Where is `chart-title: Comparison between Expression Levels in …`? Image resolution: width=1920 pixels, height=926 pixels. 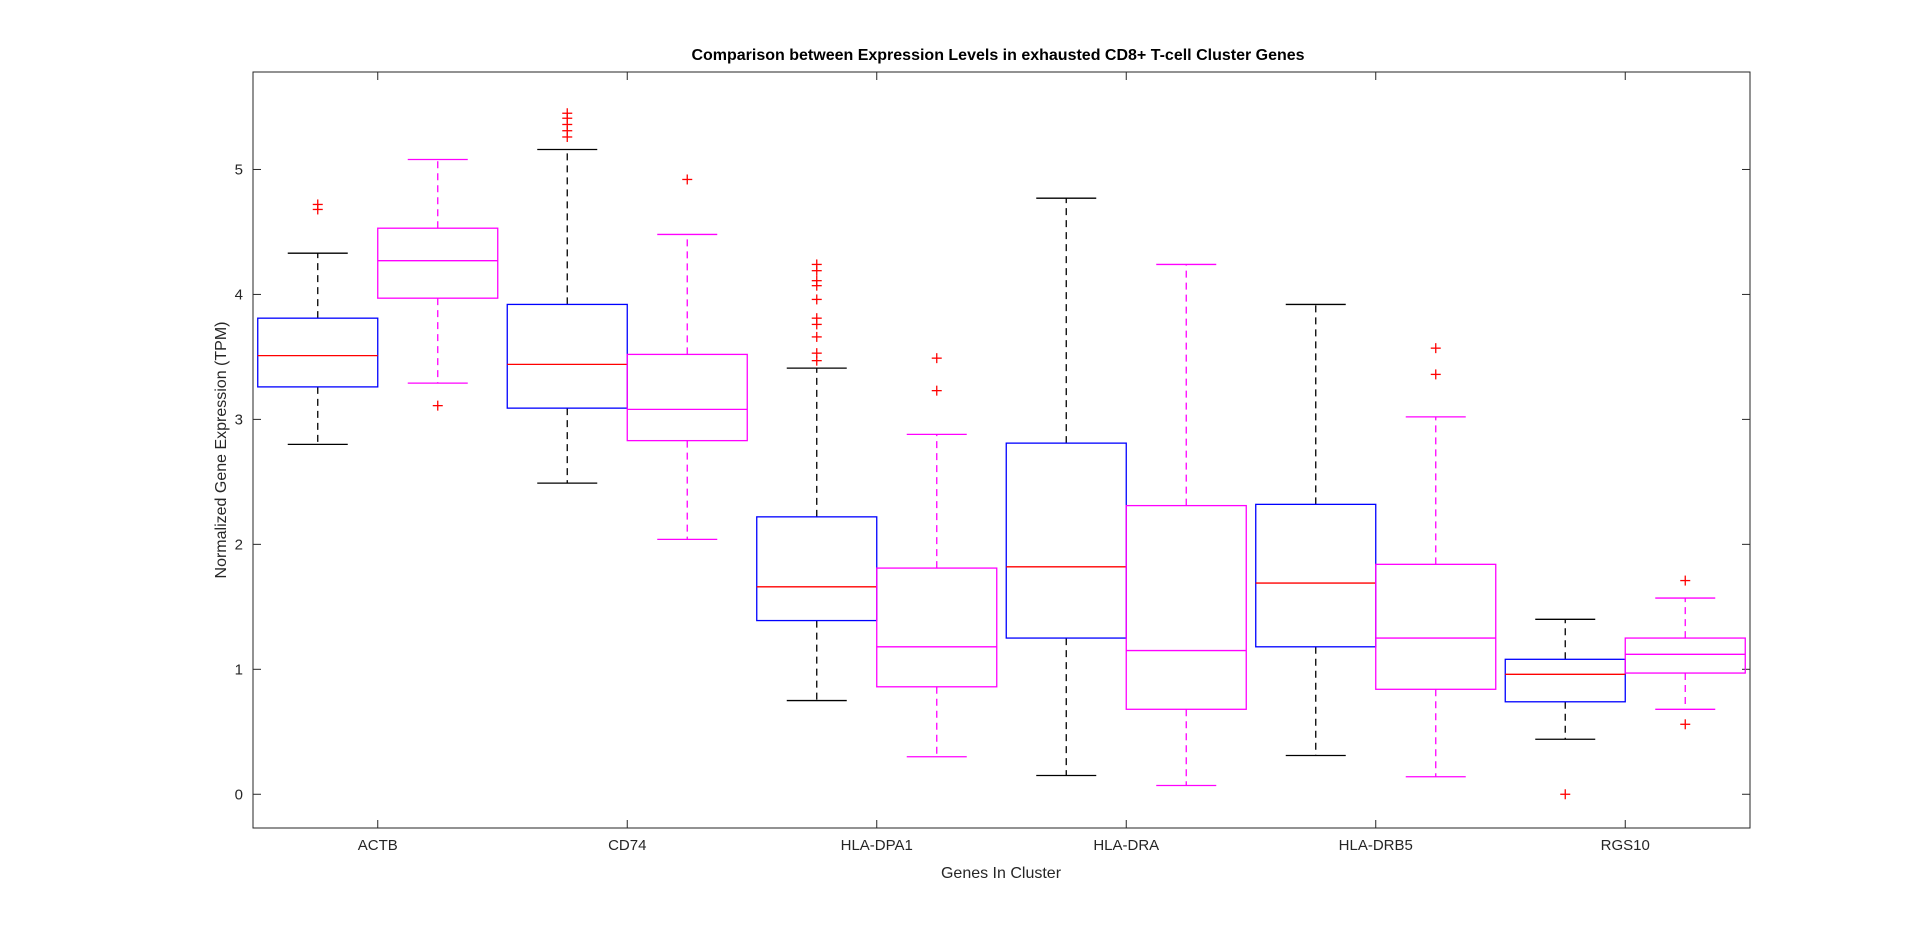 chart-title: Comparison between Expression Levels in … is located at coordinates (997, 55).